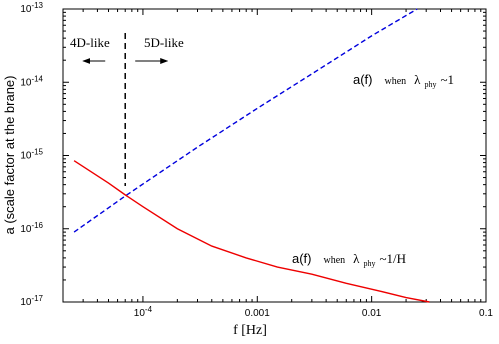 The width and height of the screenshot is (499, 344). I want to click on y-tick-label: 10-14, so click(31, 81).